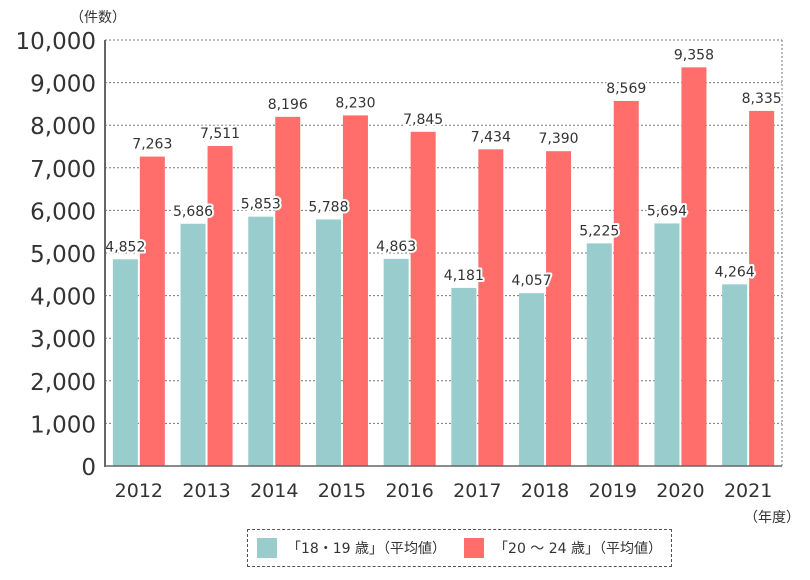 This screenshot has width=810, height=580. Describe the element at coordinates (328, 207) in the screenshot. I see `data-label: 5,788` at that location.